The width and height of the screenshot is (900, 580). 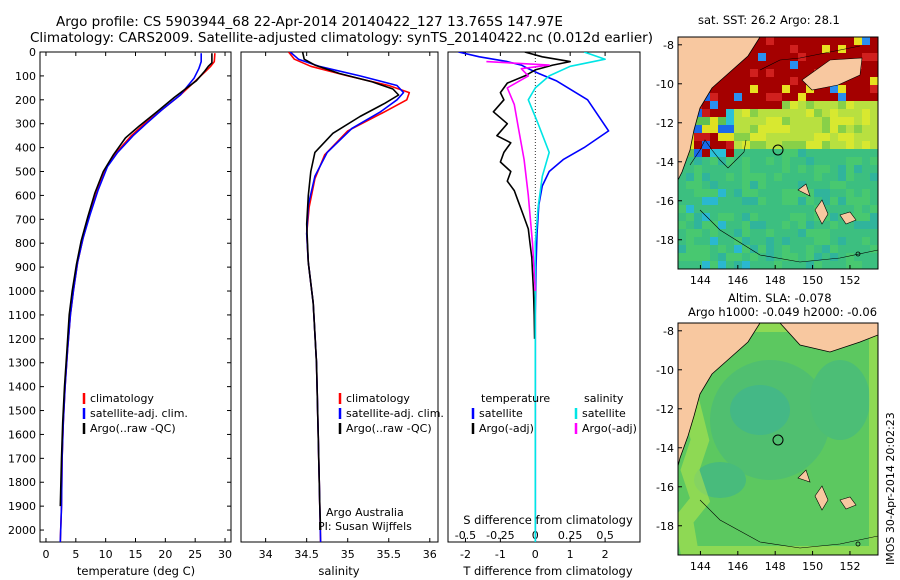 What do you see at coordinates (812, 566) in the screenshot?
I see `map-lon-tick-label: 150` at bounding box center [812, 566].